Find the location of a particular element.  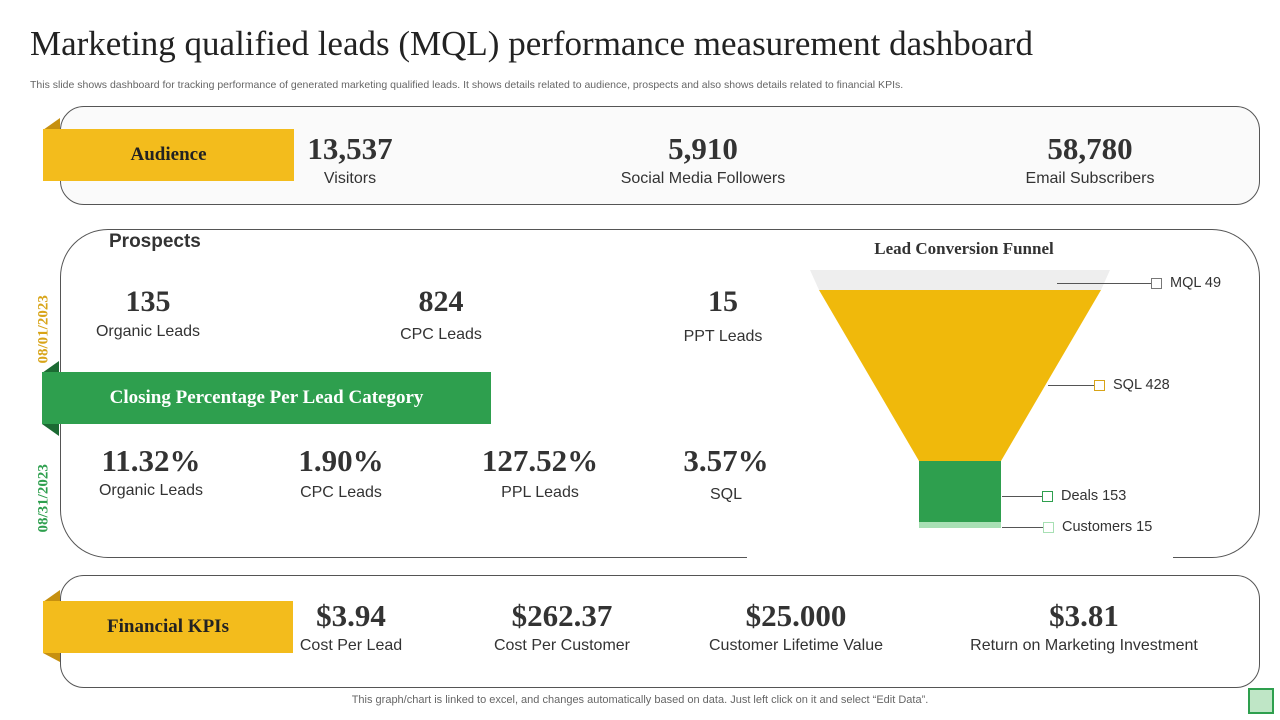

panel-border-gap is located at coordinates (960, 558).